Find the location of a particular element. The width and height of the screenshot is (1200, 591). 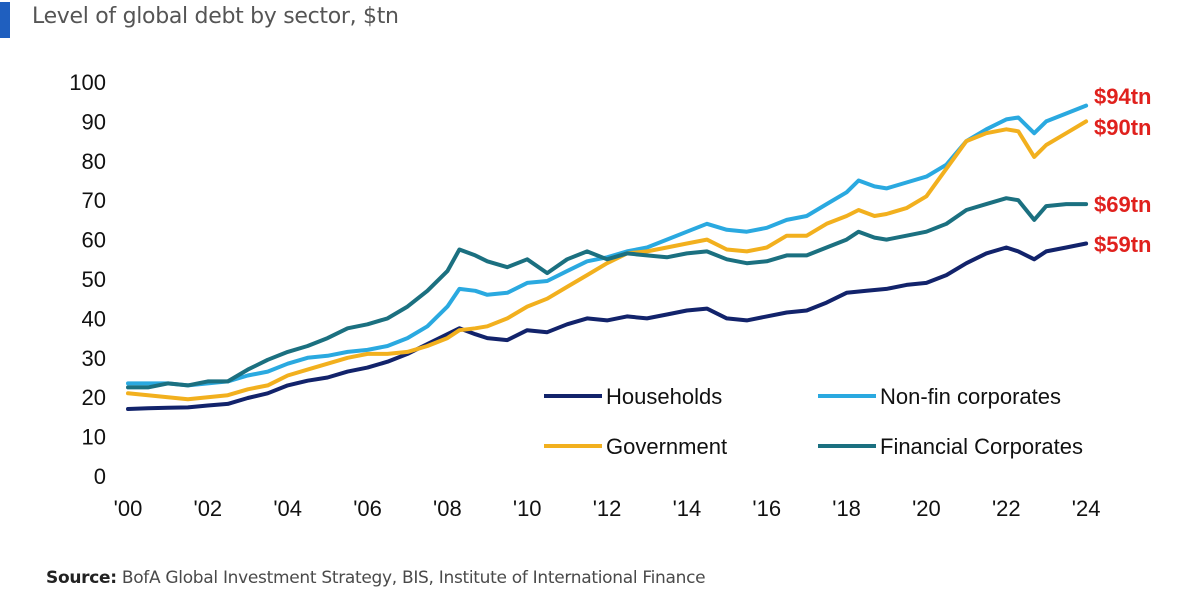

end-value-label: $90tn is located at coordinates (1122, 127).